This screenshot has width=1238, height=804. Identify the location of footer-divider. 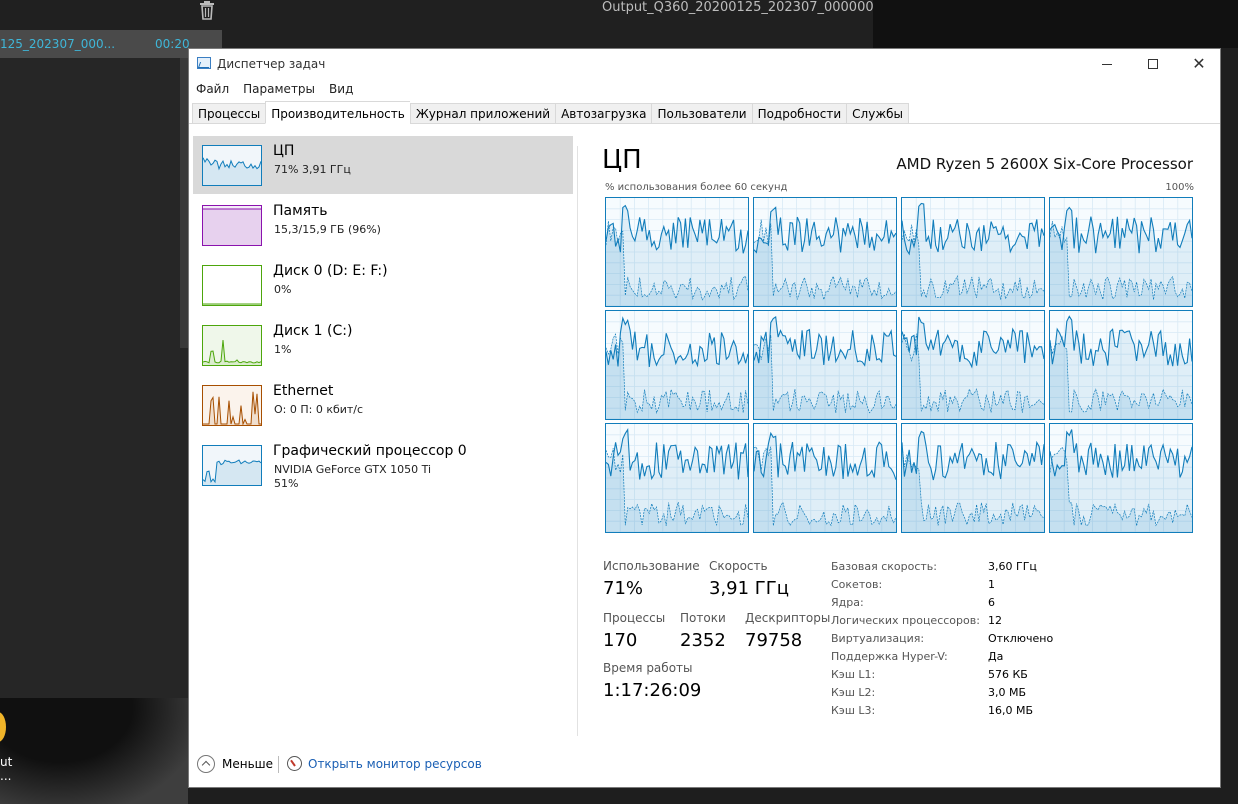
(278, 764).